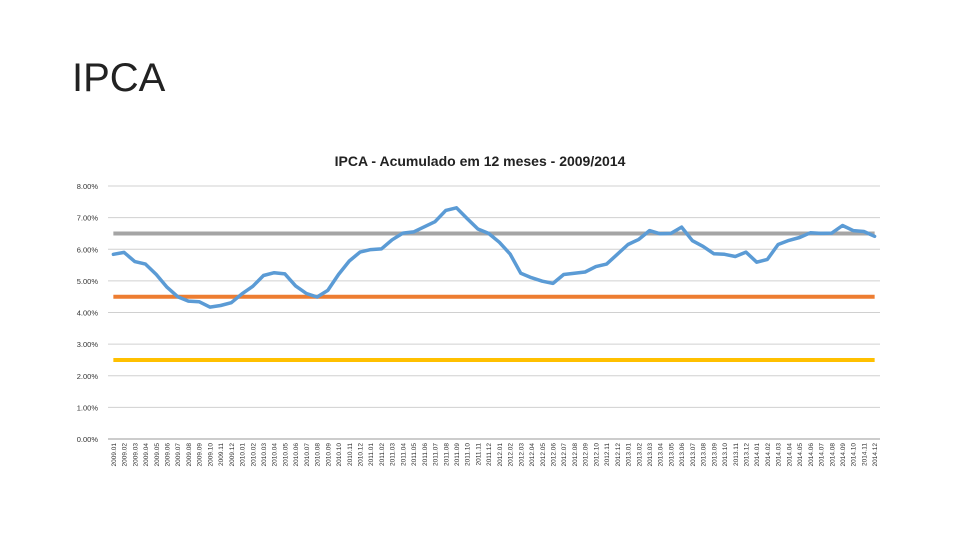 This screenshot has width=960, height=540. I want to click on x-tick-label: 2014.05, so click(800, 455).